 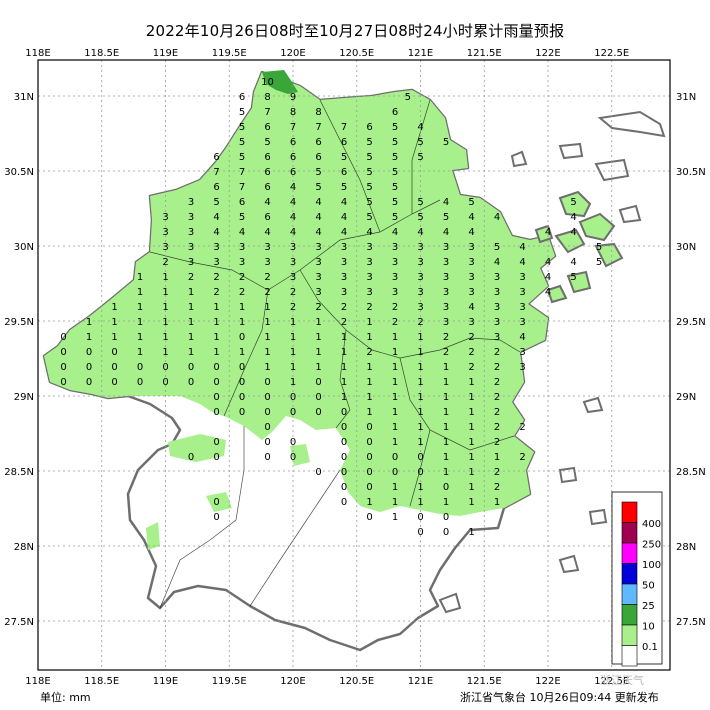 I want to click on rainfall-value: 9, so click(x=293, y=97).